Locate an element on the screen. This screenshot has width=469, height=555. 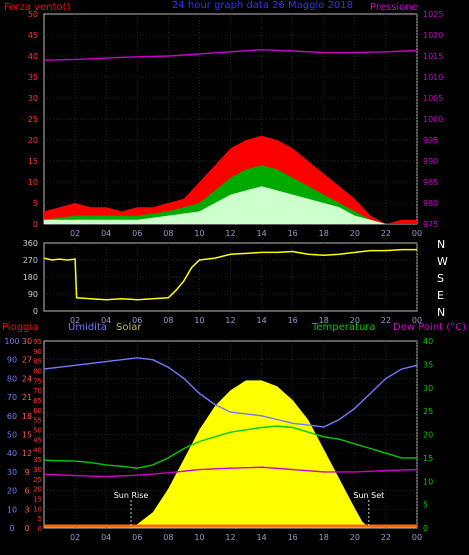
direction-xtick-3: 08 is located at coordinates (168, 320).